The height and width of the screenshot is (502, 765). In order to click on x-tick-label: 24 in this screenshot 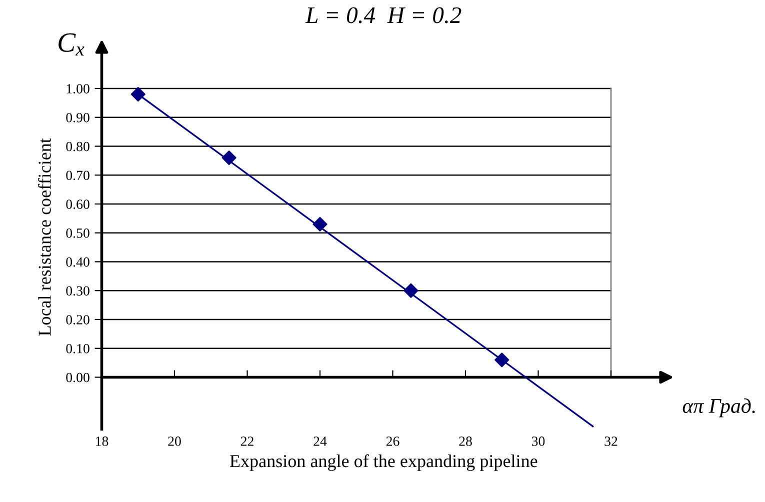, I will do `click(320, 441)`.